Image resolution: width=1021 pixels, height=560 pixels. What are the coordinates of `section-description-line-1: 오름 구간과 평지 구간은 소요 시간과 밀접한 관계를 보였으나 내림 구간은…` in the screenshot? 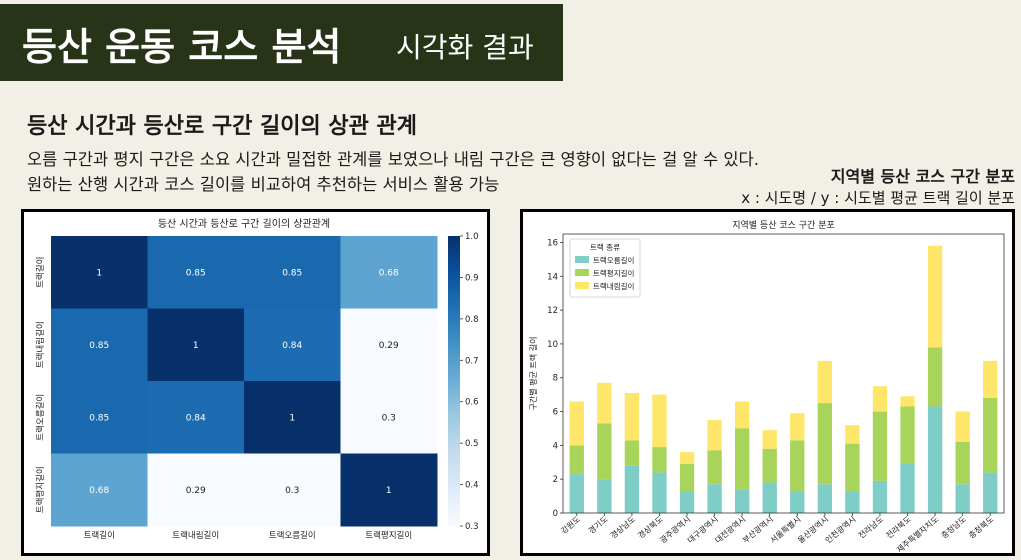 It's located at (393, 159).